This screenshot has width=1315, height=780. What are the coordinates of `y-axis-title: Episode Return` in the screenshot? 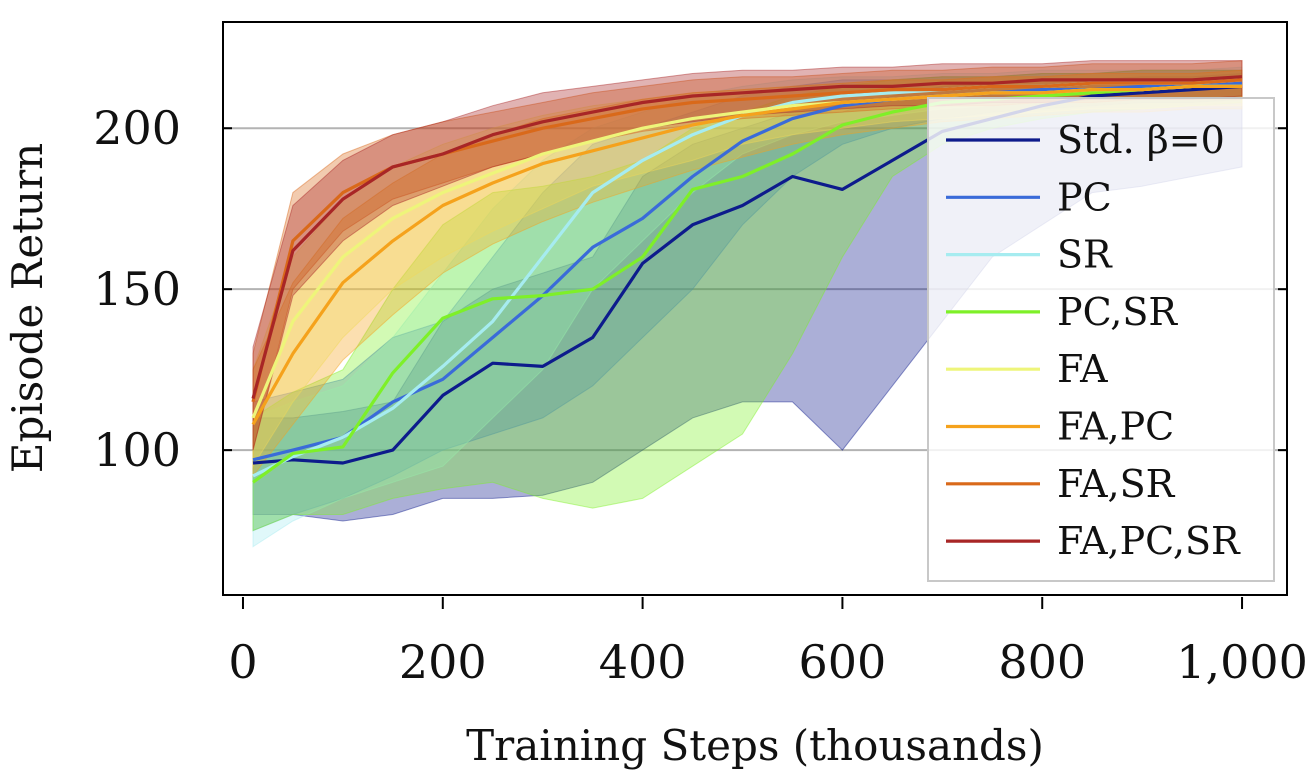 It's located at (27, 308).